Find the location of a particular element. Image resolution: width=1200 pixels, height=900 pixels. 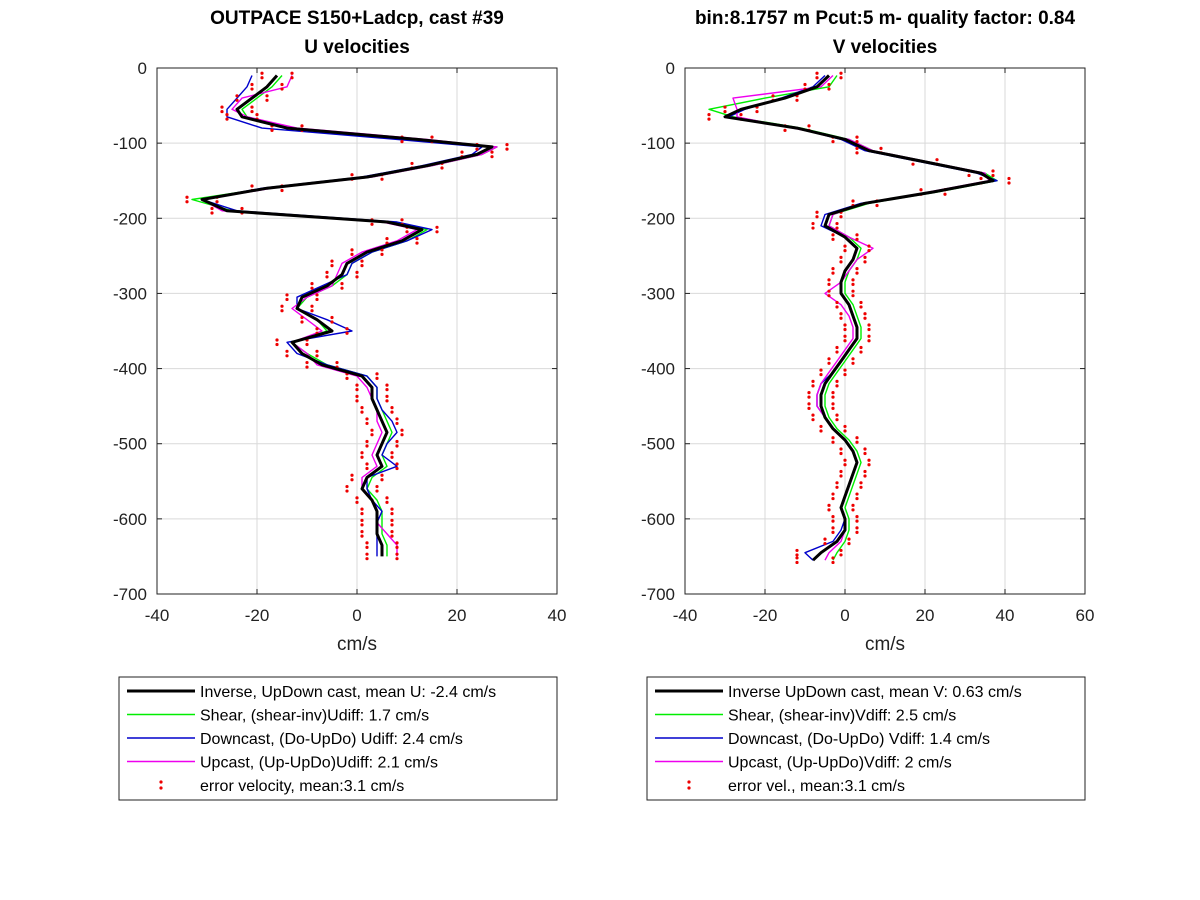

u-y-tick-label: -600 is located at coordinates (130, 519).